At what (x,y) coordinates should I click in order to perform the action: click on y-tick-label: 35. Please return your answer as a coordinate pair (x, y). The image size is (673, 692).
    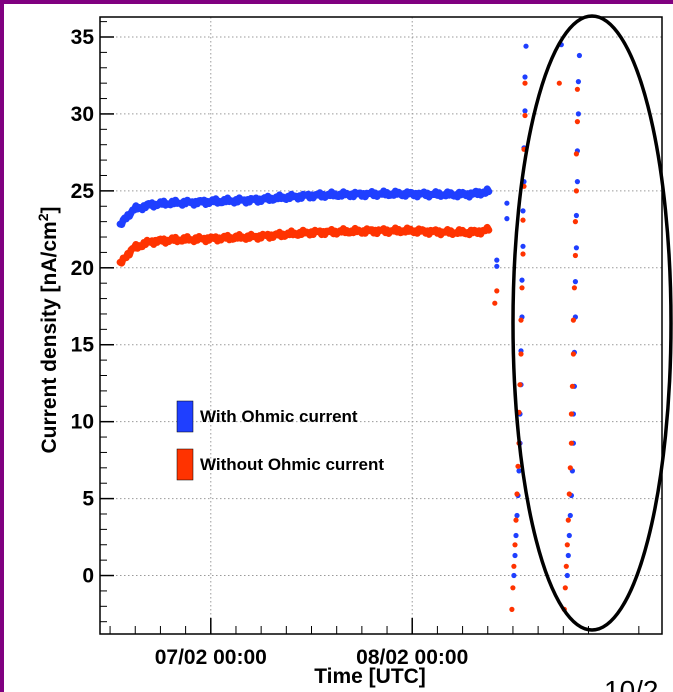
    Looking at the image, I should click on (83, 37).